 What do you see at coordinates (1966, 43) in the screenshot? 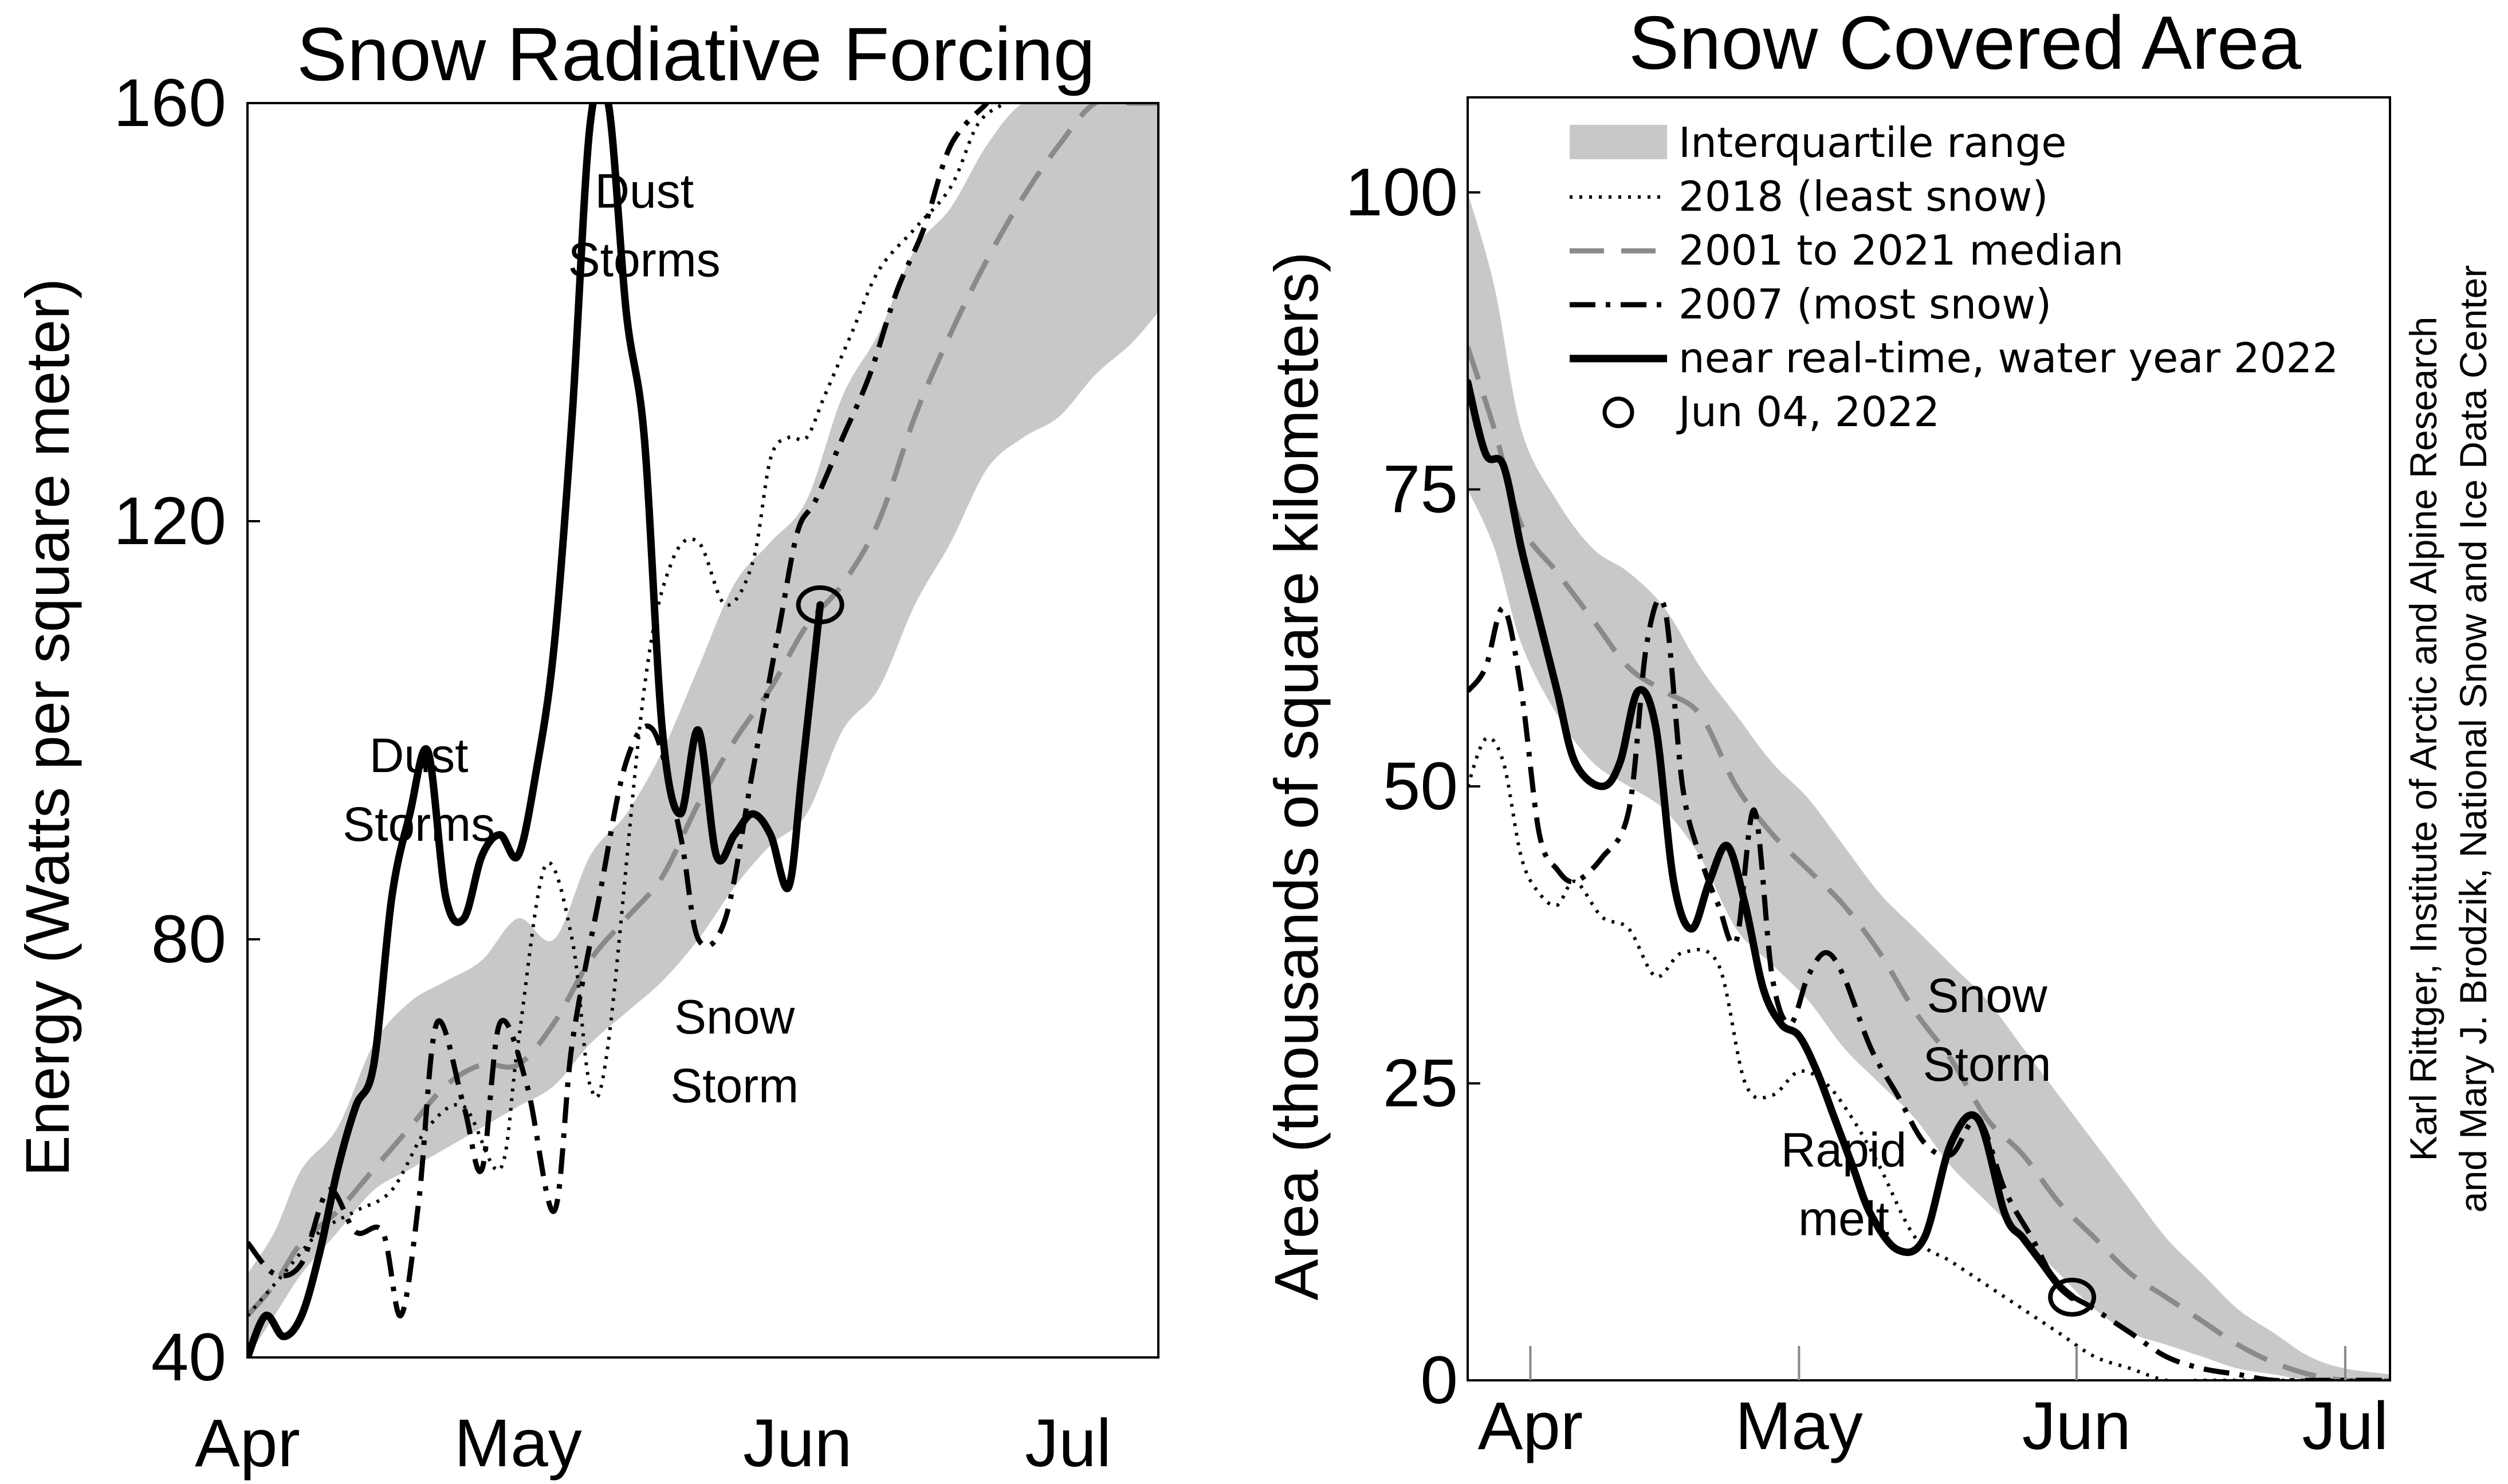
I see `chart-title: Snow Covered Area` at bounding box center [1966, 43].